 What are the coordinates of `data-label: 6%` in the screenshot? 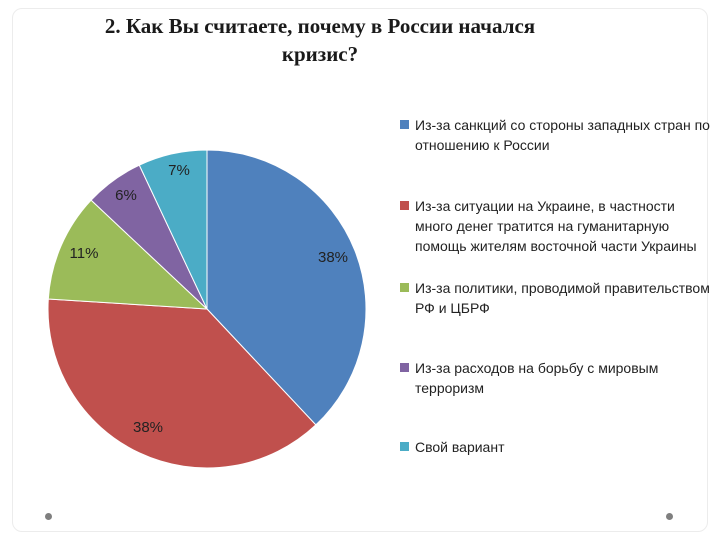 It's located at (126, 195).